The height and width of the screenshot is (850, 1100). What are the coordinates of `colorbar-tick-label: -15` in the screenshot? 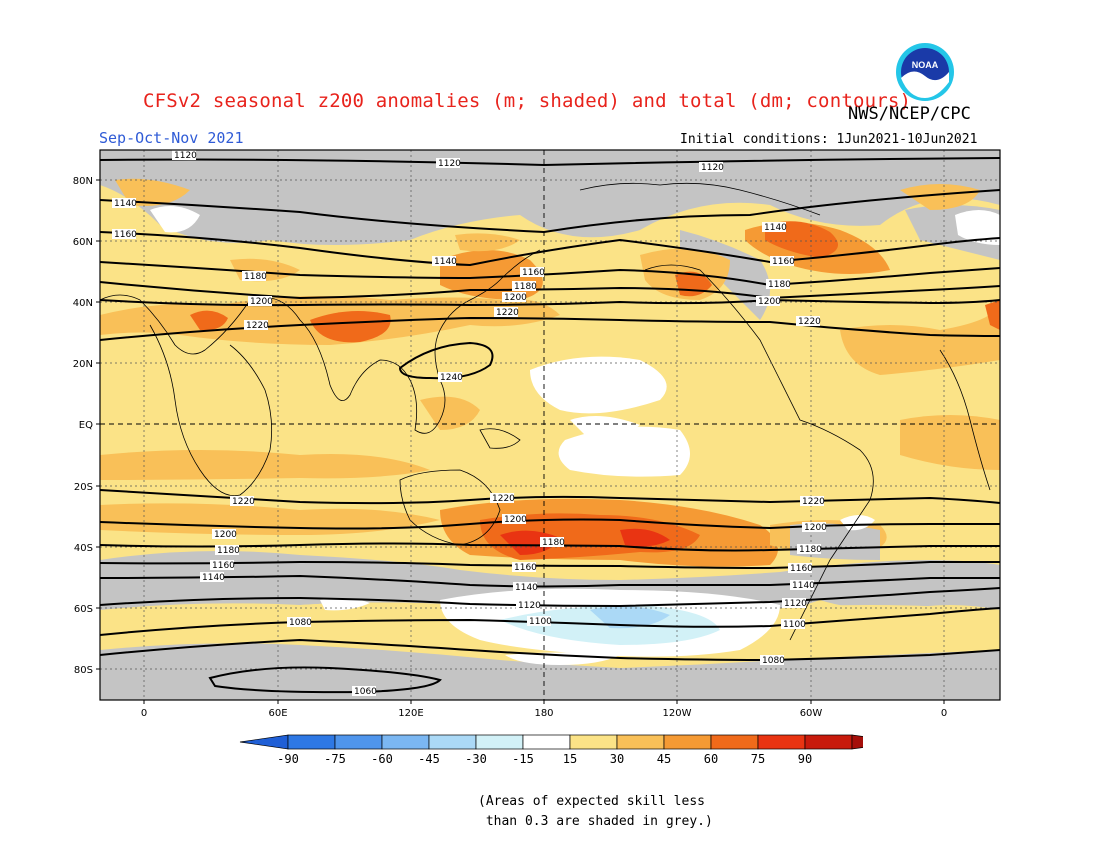 It's located at (523, 759).